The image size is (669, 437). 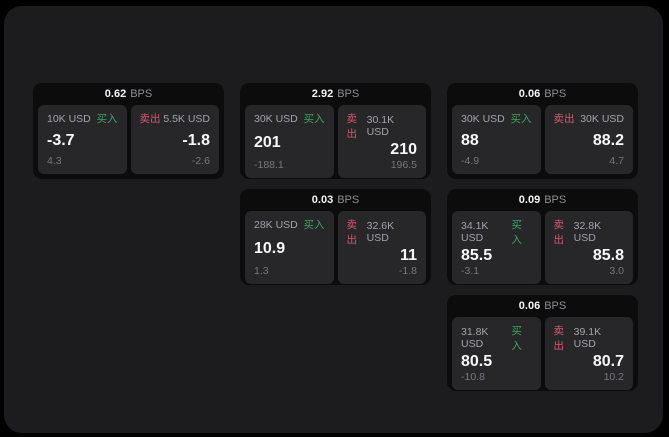 I want to click on bps-header: 0.03 BPS, so click(x=335, y=199).